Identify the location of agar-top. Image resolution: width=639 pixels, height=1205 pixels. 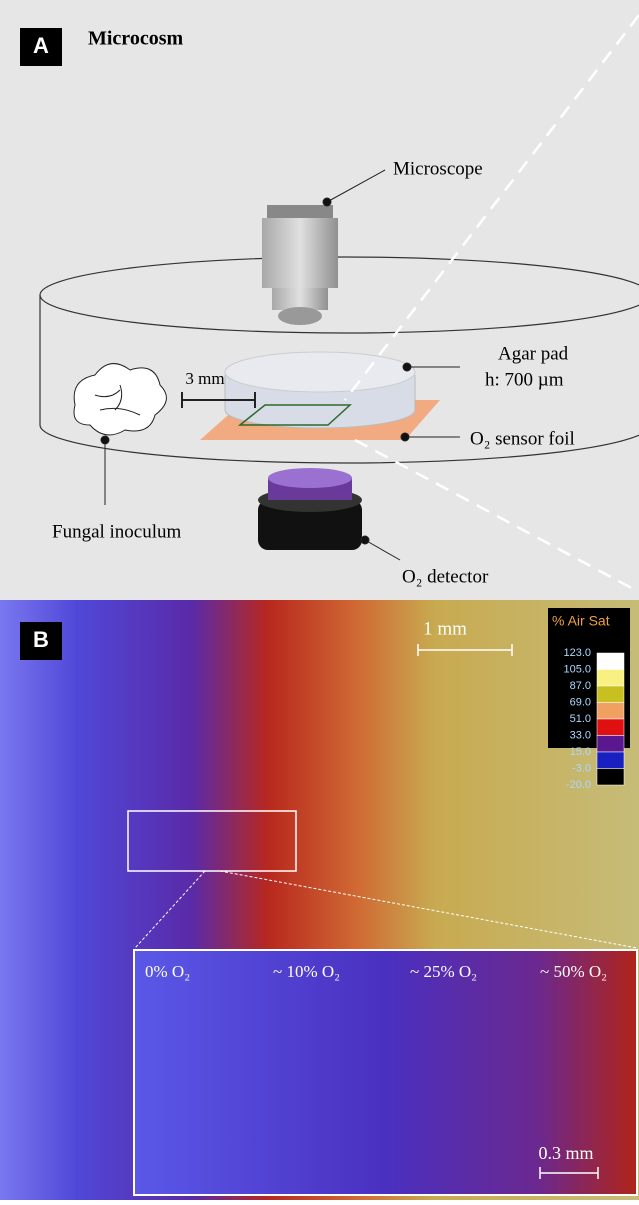
(320, 372).